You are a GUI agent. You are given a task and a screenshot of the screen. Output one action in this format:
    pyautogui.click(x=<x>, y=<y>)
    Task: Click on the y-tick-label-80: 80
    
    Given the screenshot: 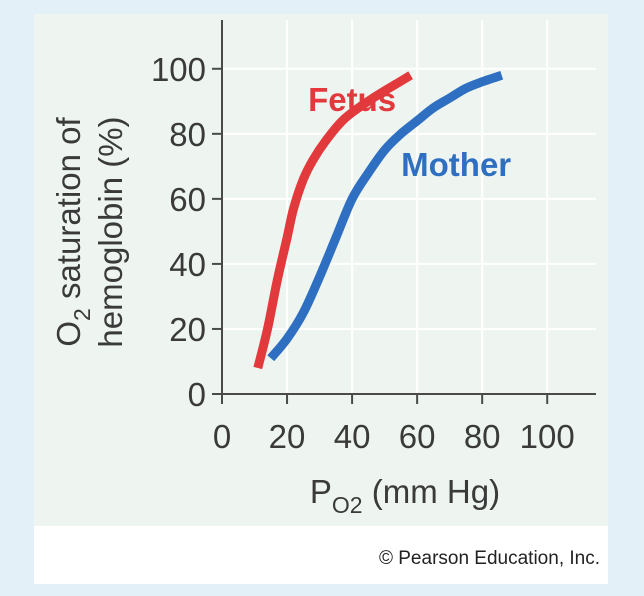 What is the action you would take?
    pyautogui.click(x=187, y=134)
    